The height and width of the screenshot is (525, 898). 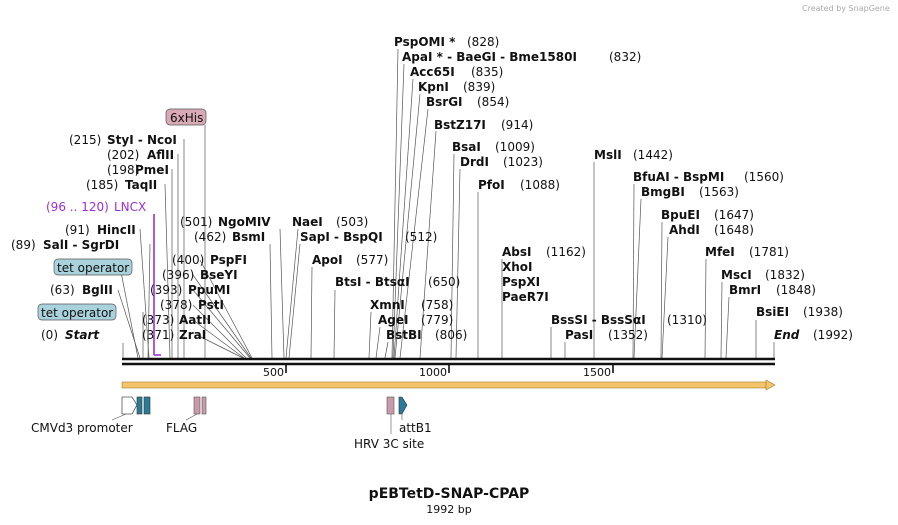 What do you see at coordinates (209, 290) in the screenshot?
I see `enzyme-name: PpuMI` at bounding box center [209, 290].